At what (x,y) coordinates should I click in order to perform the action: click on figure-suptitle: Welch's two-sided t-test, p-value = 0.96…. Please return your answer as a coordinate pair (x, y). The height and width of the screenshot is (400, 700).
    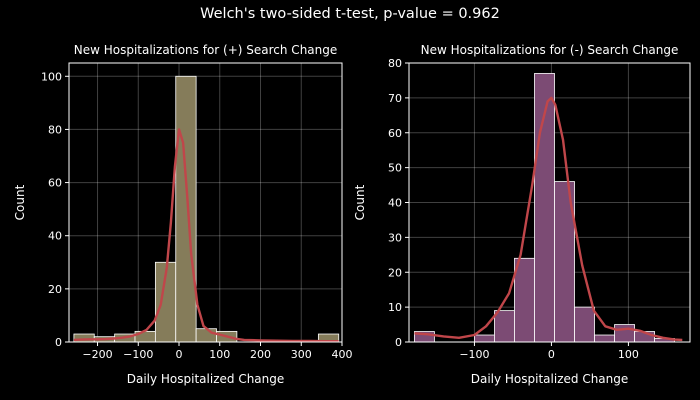
    Looking at the image, I should click on (350, 14).